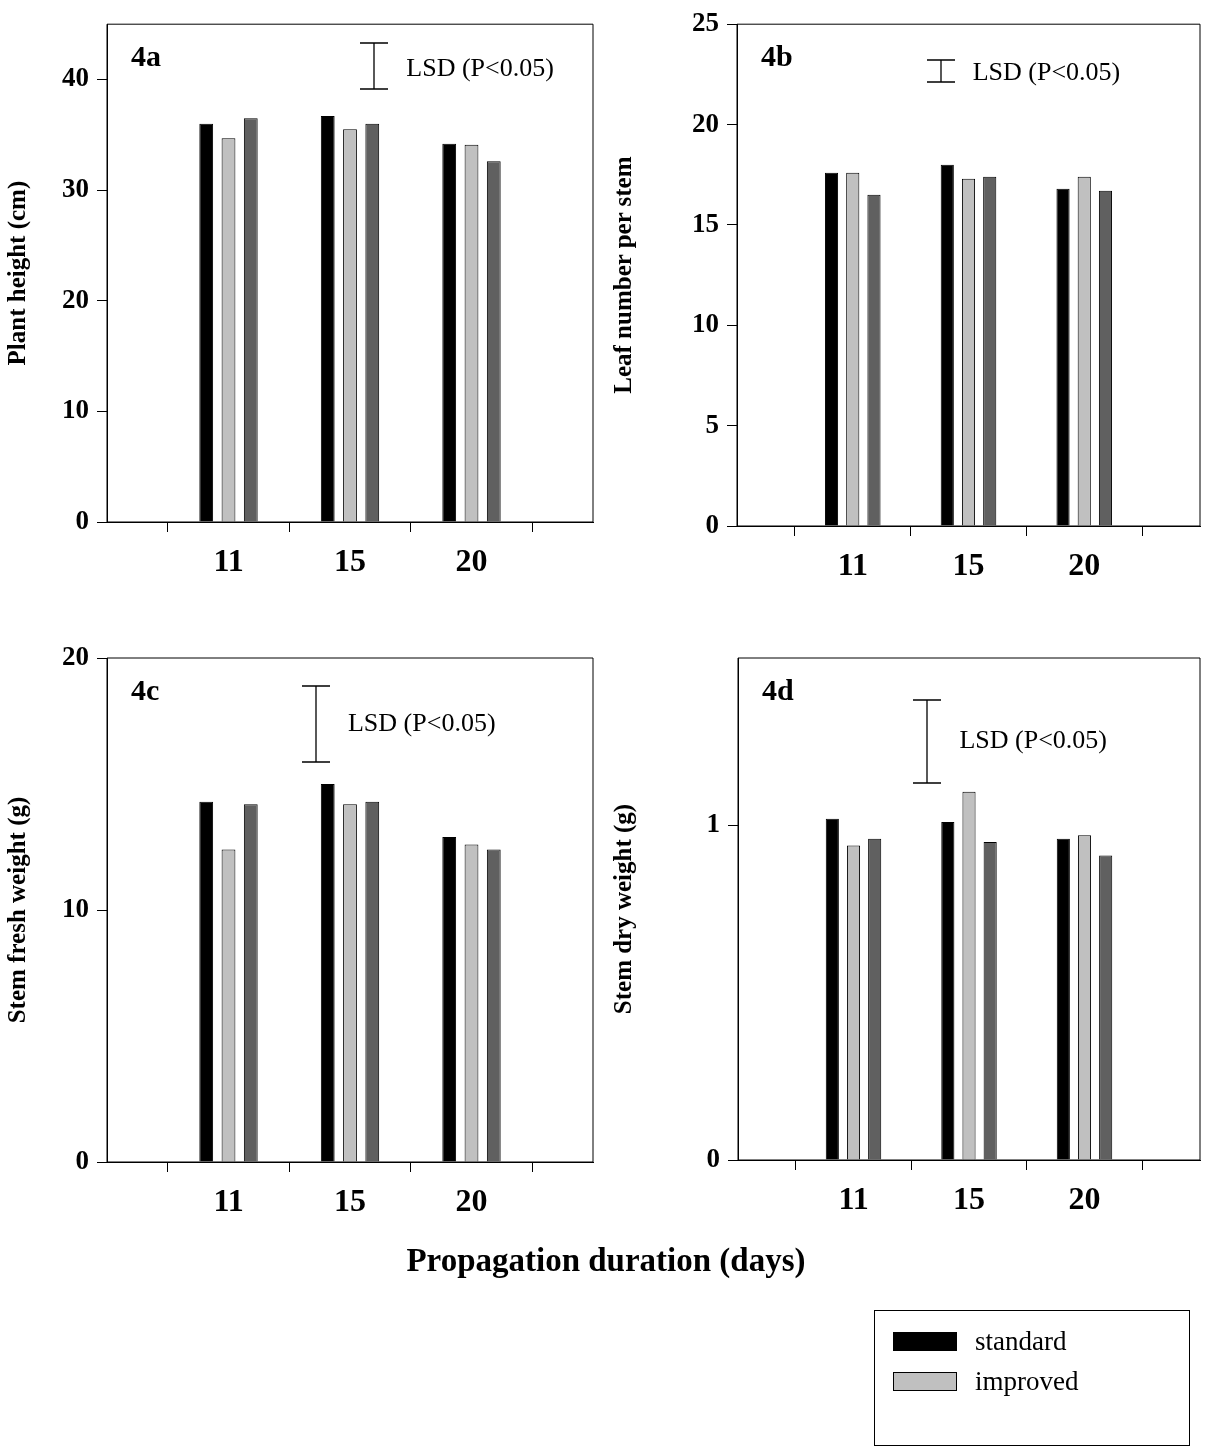 This screenshot has height=1447, width=1212. Describe the element at coordinates (75, 188) in the screenshot. I see `y-tick-label: 30` at that location.